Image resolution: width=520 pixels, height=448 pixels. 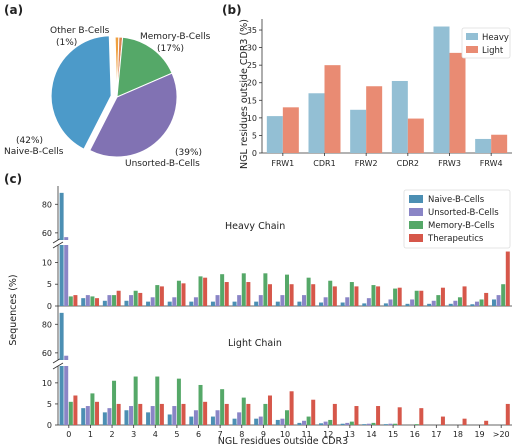 I want to click on c-legend-swatch-therapeutics, so click(x=416, y=238).